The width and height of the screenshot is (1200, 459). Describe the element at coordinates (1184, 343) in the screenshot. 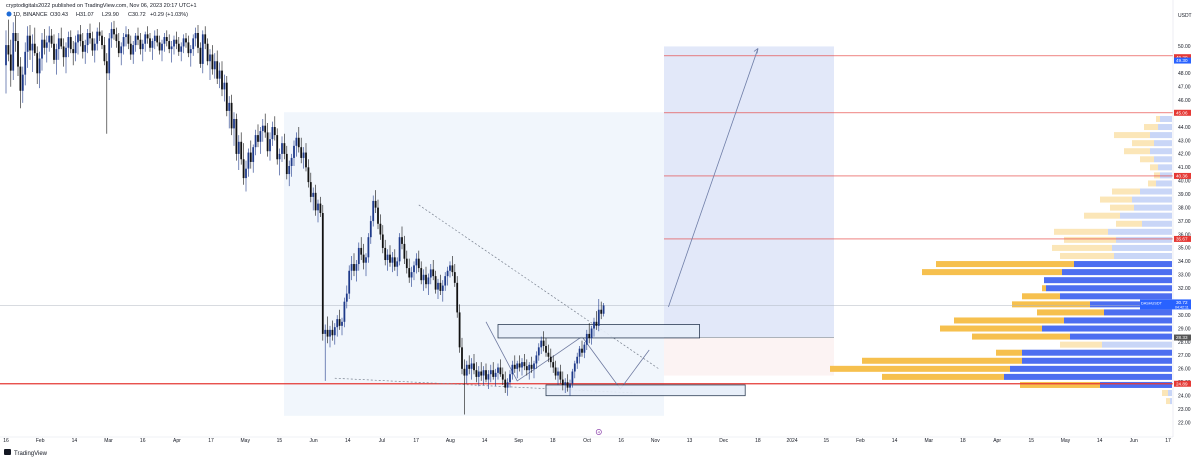

I see `y-tick-label-6: 28.00` at that location.